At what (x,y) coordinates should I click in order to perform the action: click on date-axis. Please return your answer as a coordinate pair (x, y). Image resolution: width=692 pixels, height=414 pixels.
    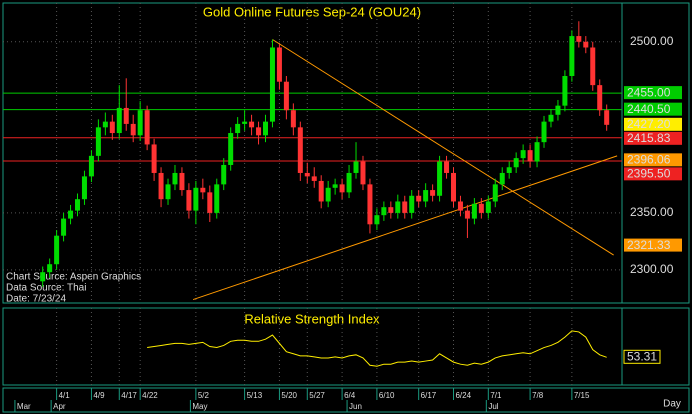
    Looking at the image, I should click on (346, 400).